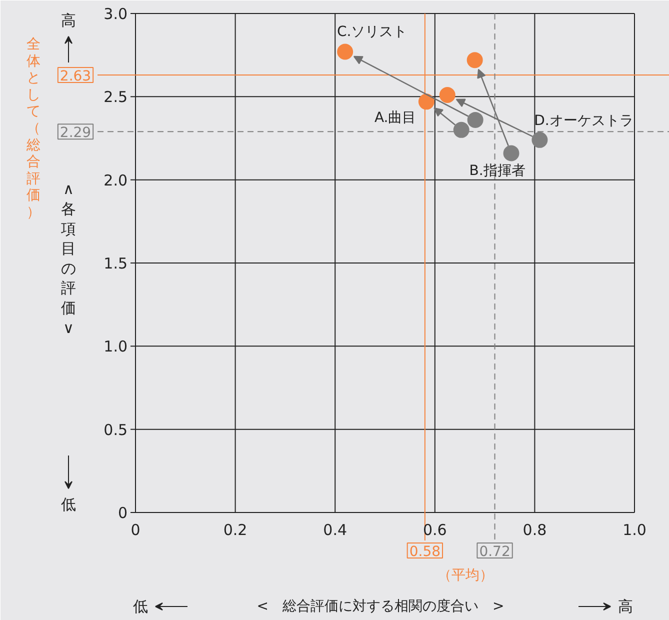 The image size is (669, 620). I want to click on annotation: D.オーケストラ, so click(584, 120).